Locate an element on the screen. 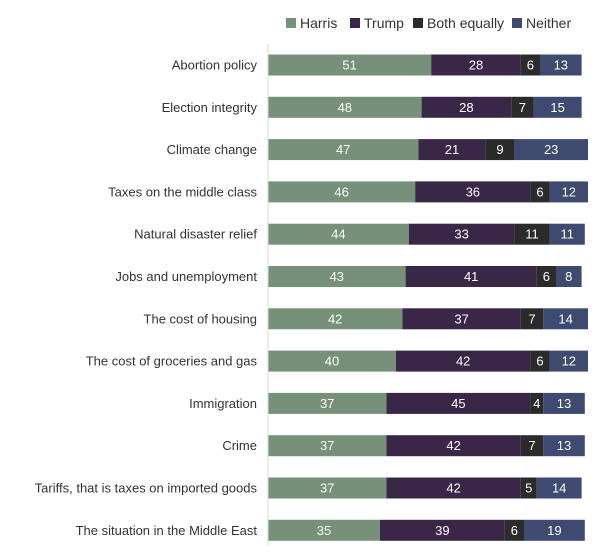 The image size is (599, 554). category-label: Jobs and unemployment is located at coordinates (186, 276).